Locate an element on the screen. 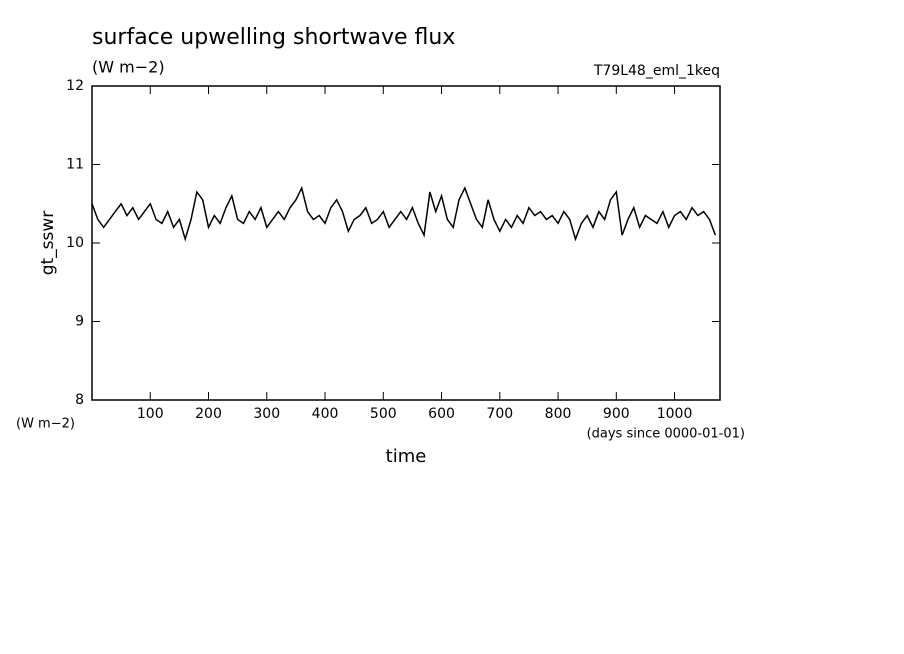 This screenshot has width=904, height=654. x-tick-label: 100 is located at coordinates (150, 414).